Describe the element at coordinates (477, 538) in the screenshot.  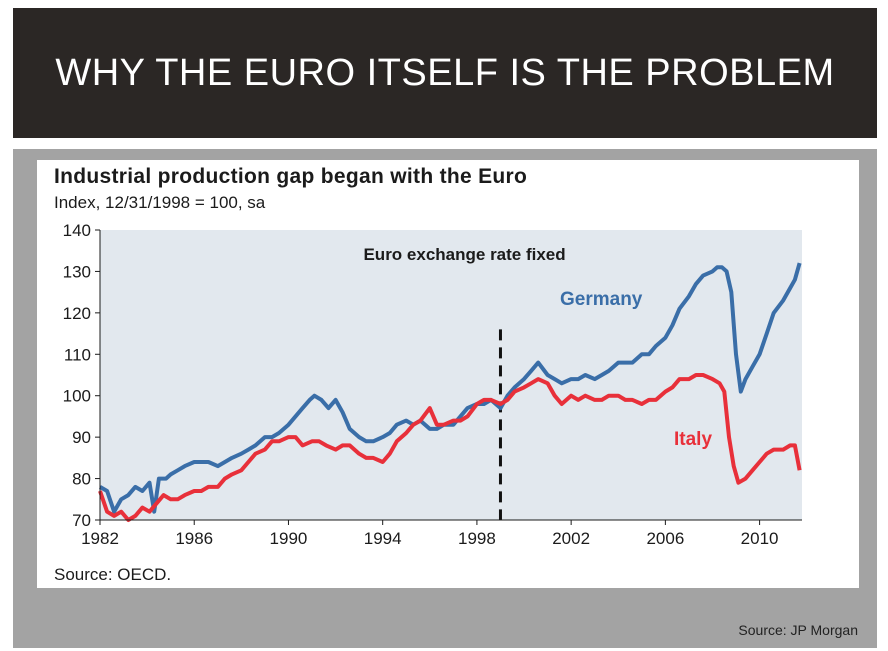
I see `x-tick-label: 1998` at that location.